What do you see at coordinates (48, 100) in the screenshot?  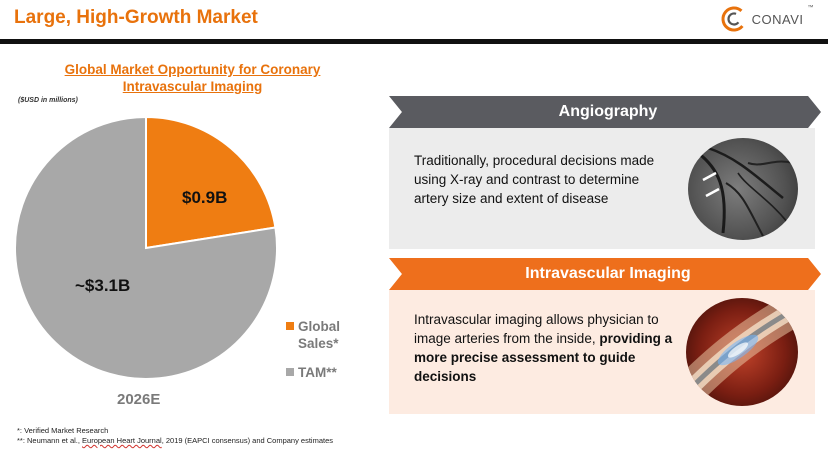 I see `chart-unit-label: ($USD in millions)` at bounding box center [48, 100].